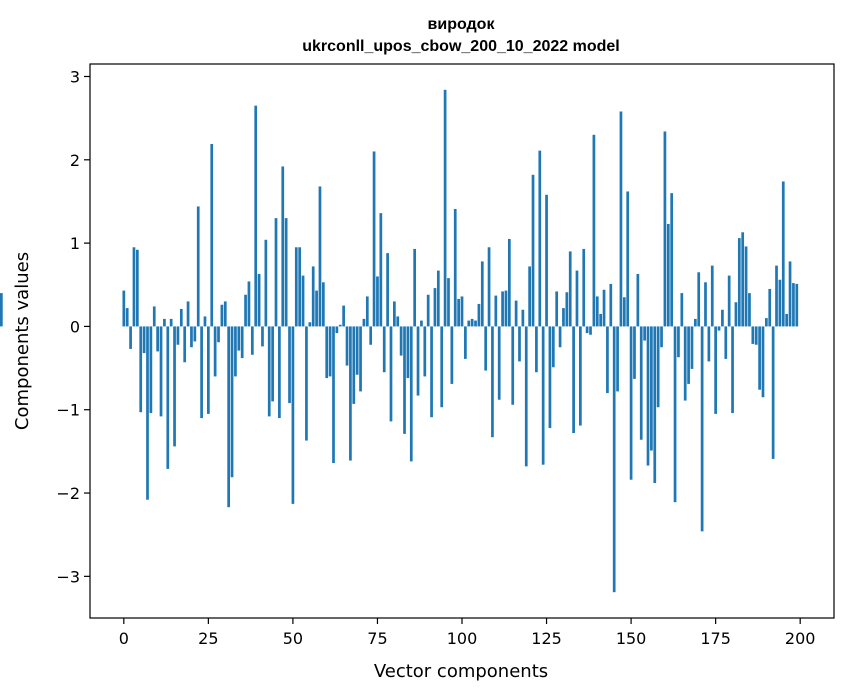  I want to click on x-tick-label: 200, so click(800, 638).